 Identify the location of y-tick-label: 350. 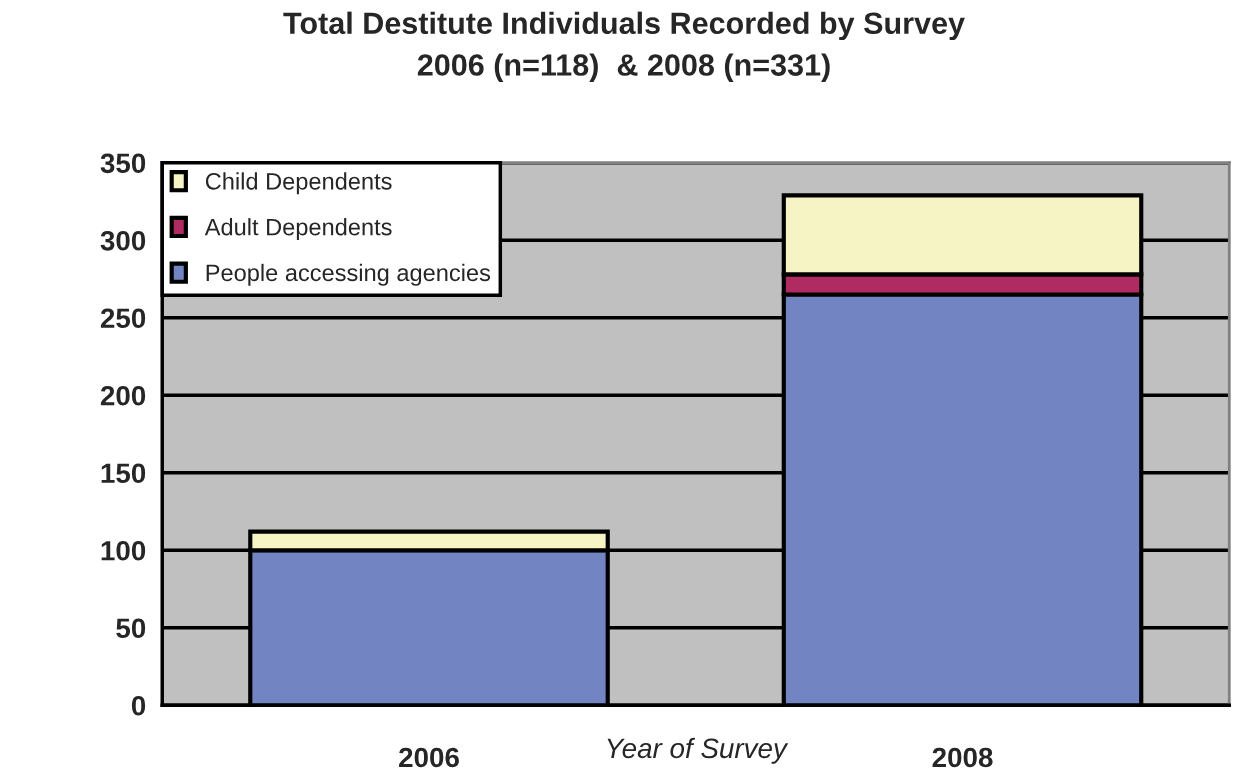
(123, 163).